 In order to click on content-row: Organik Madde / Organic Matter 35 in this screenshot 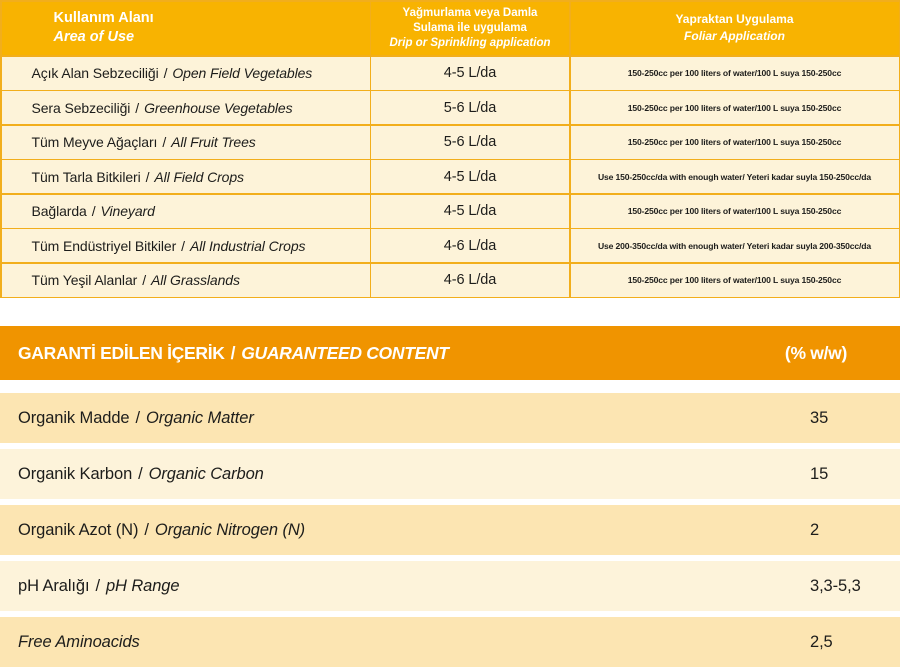, I will do `click(450, 418)`.